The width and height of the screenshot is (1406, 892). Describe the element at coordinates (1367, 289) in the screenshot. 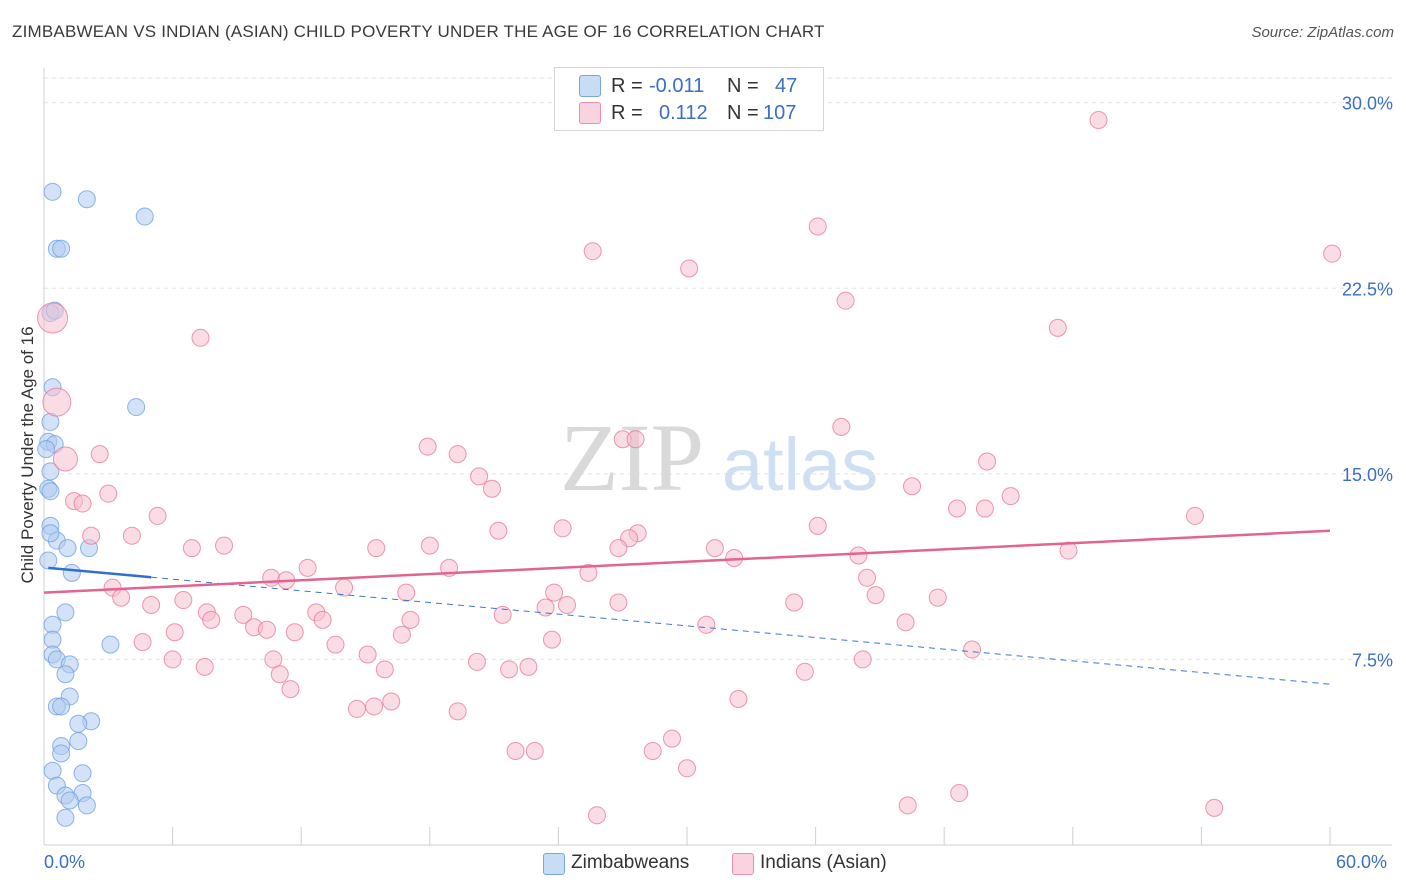

I see `y-tick-label: 22.5%` at that location.